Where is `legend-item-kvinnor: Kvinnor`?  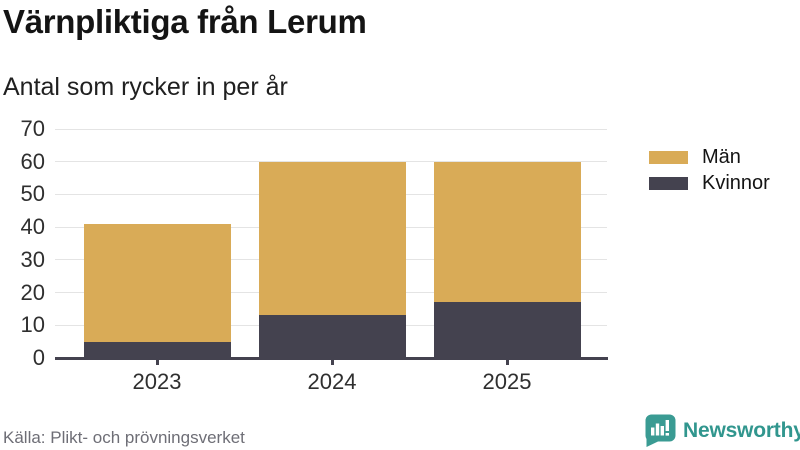 legend-item-kvinnor: Kvinnor is located at coordinates (709, 183).